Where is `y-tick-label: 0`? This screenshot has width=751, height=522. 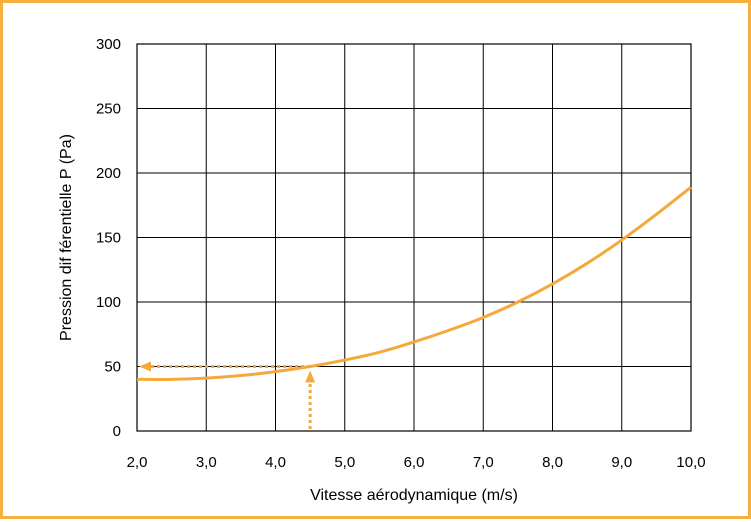
y-tick-label: 0 is located at coordinates (117, 431).